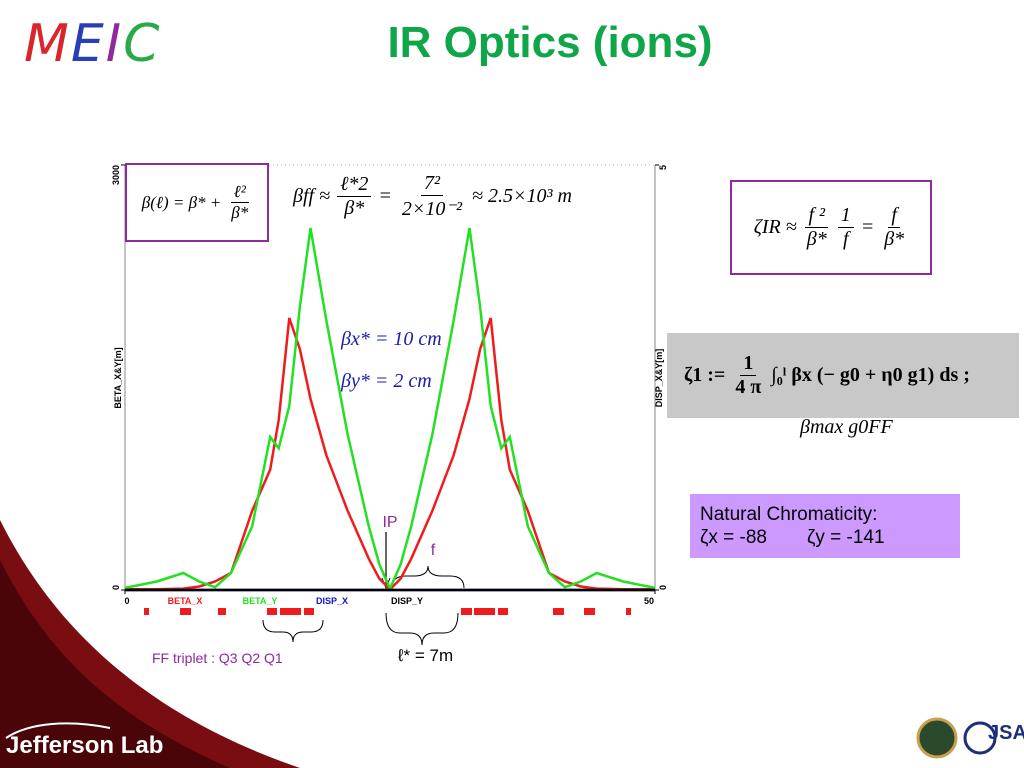 The height and width of the screenshot is (768, 1024). What do you see at coordinates (407, 601) in the screenshot?
I see `legend-label: DISP_Y` at bounding box center [407, 601].